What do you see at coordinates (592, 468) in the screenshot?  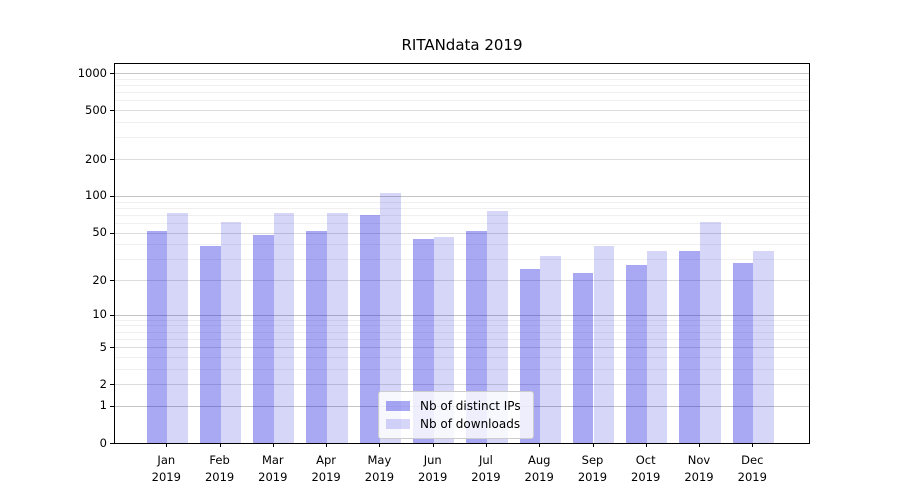 I see `x-tick-label-sep-2019: Sep 2019` at bounding box center [592, 468].